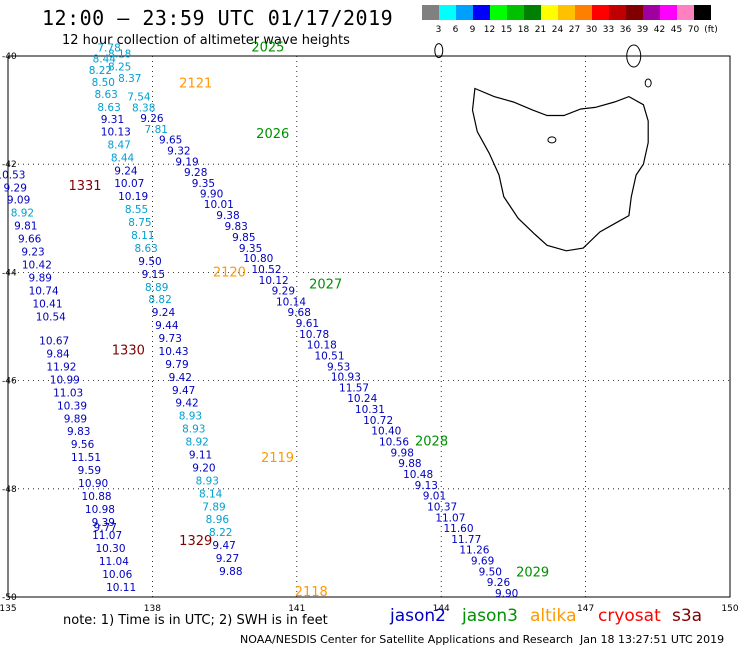 The height and width of the screenshot is (650, 740). What do you see at coordinates (156, 288) in the screenshot?
I see `wave-height-value: 8.89` at bounding box center [156, 288].